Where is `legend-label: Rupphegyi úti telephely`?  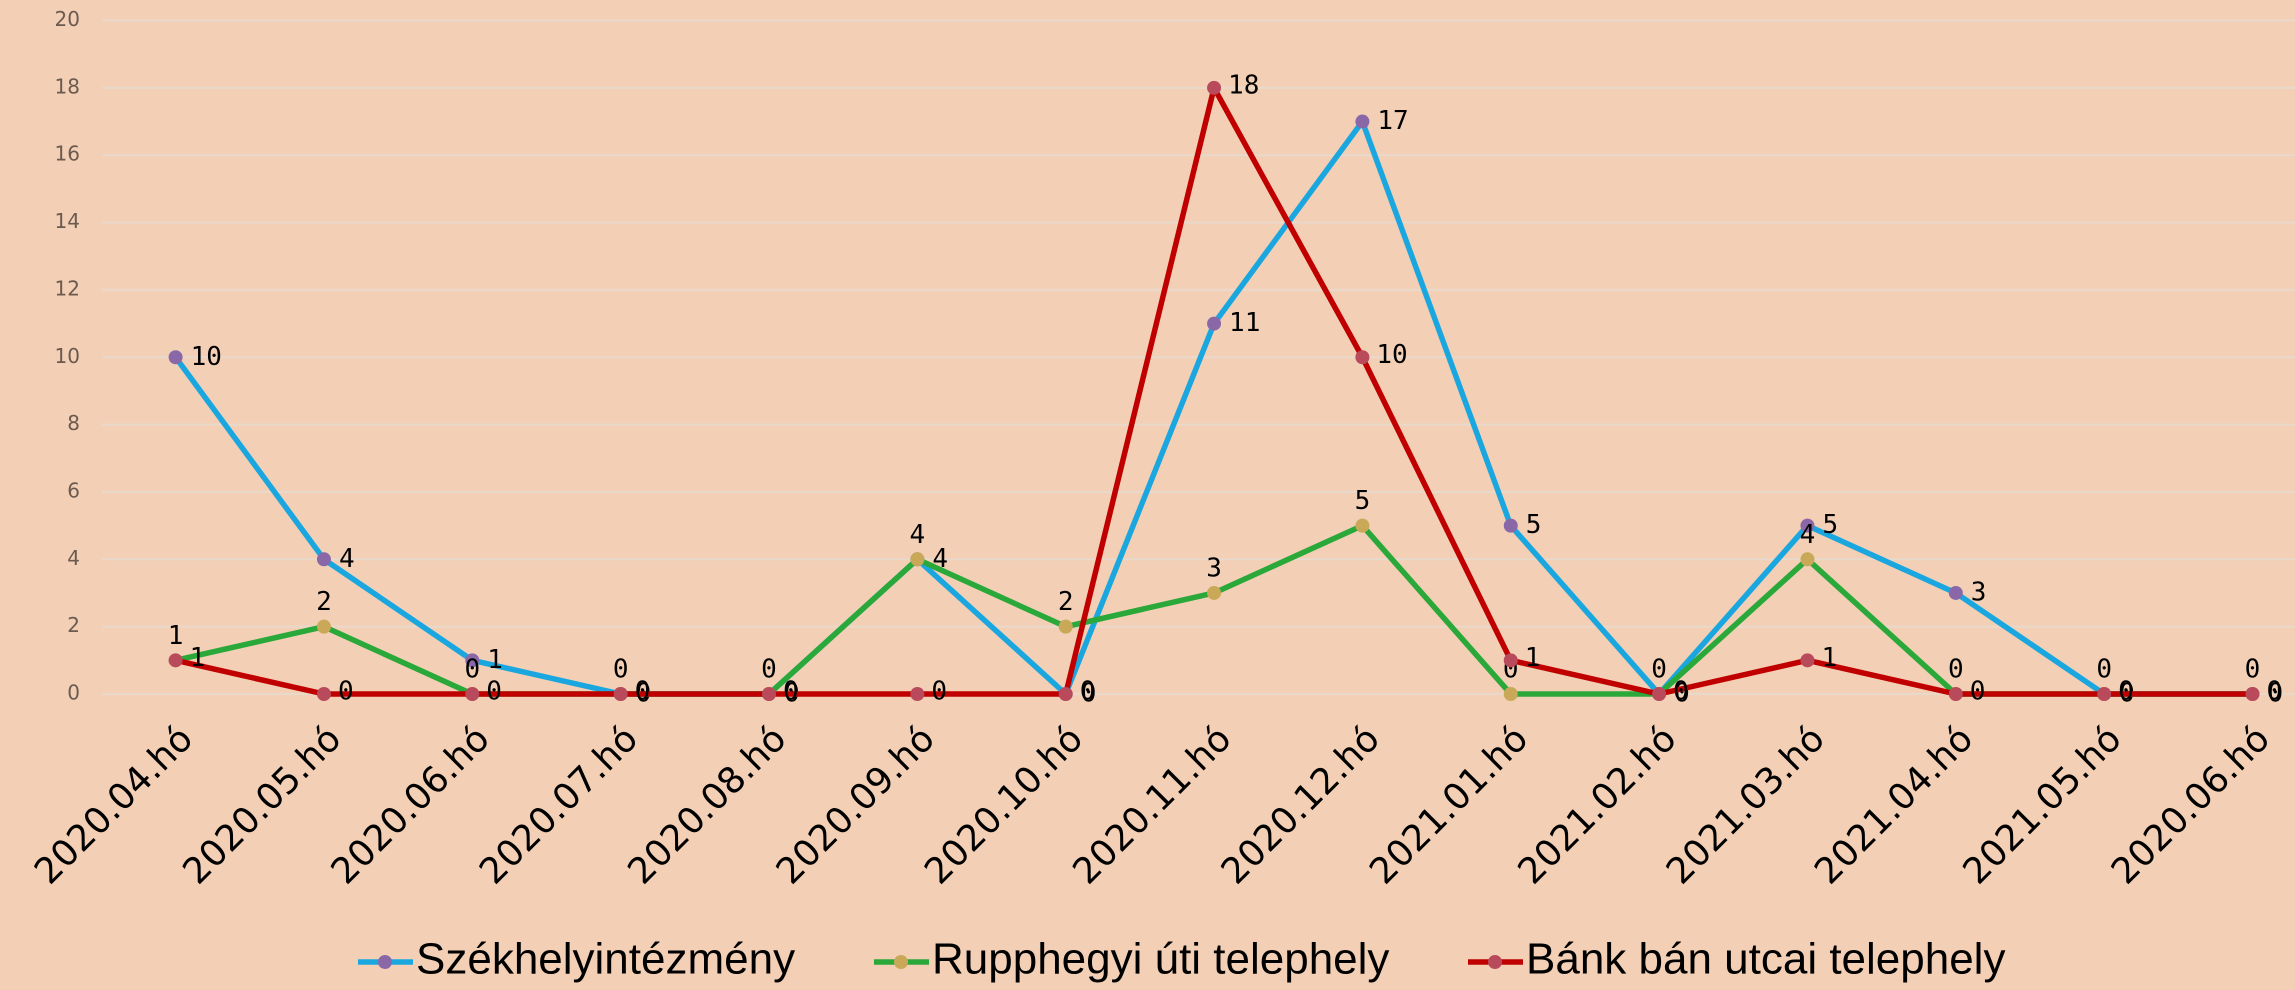
legend-label: Rupphegyi úti telephely is located at coordinates (1160, 959).